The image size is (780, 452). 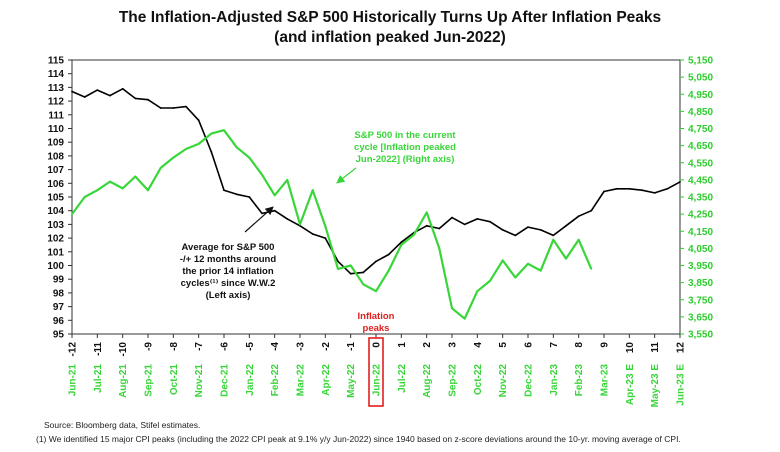 What do you see at coordinates (55, 239) in the screenshot?
I see `left-tick-label: 102` at bounding box center [55, 239].